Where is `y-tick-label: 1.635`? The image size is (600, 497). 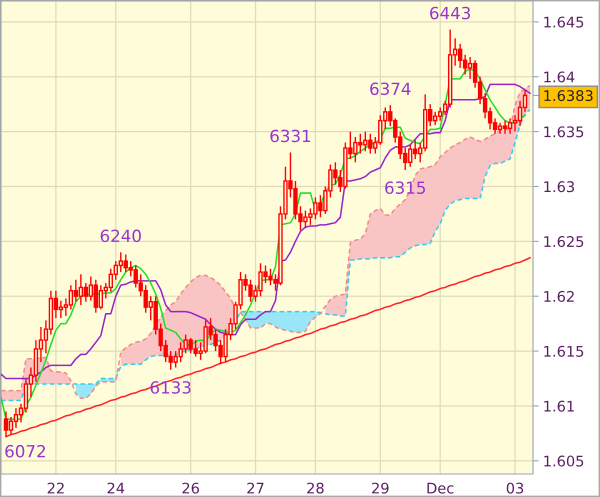 y-tick-label: 1.635 is located at coordinates (564, 132).